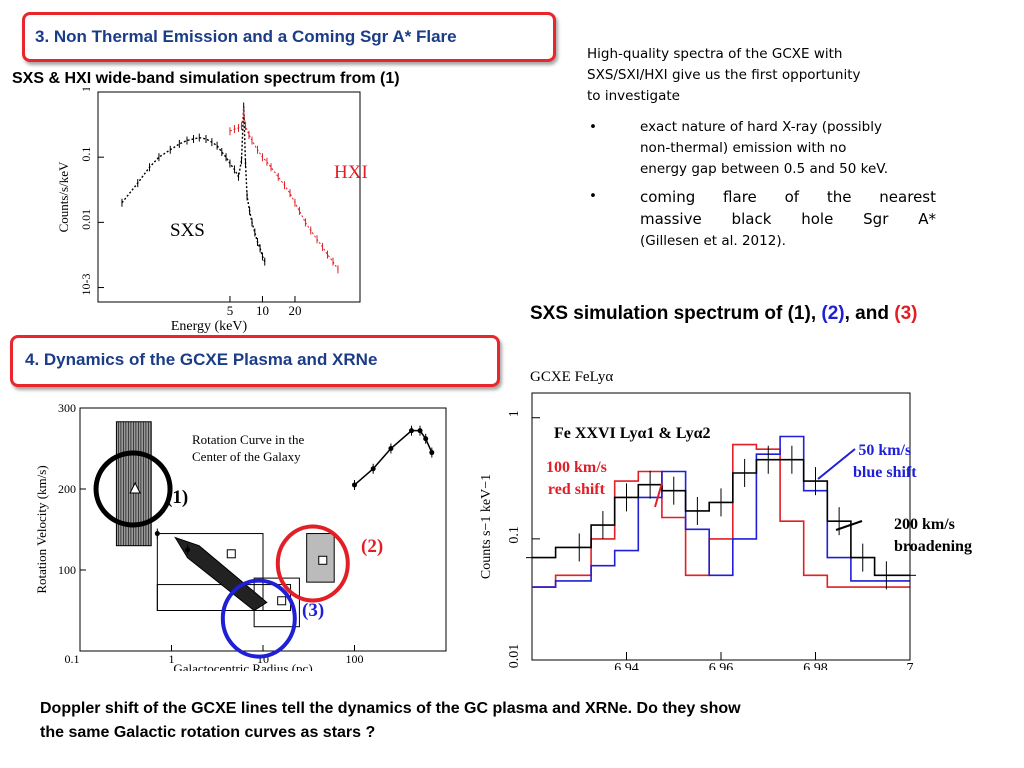  Describe the element at coordinates (323, 560) in the screenshot. I see `region-2-marker` at that location.